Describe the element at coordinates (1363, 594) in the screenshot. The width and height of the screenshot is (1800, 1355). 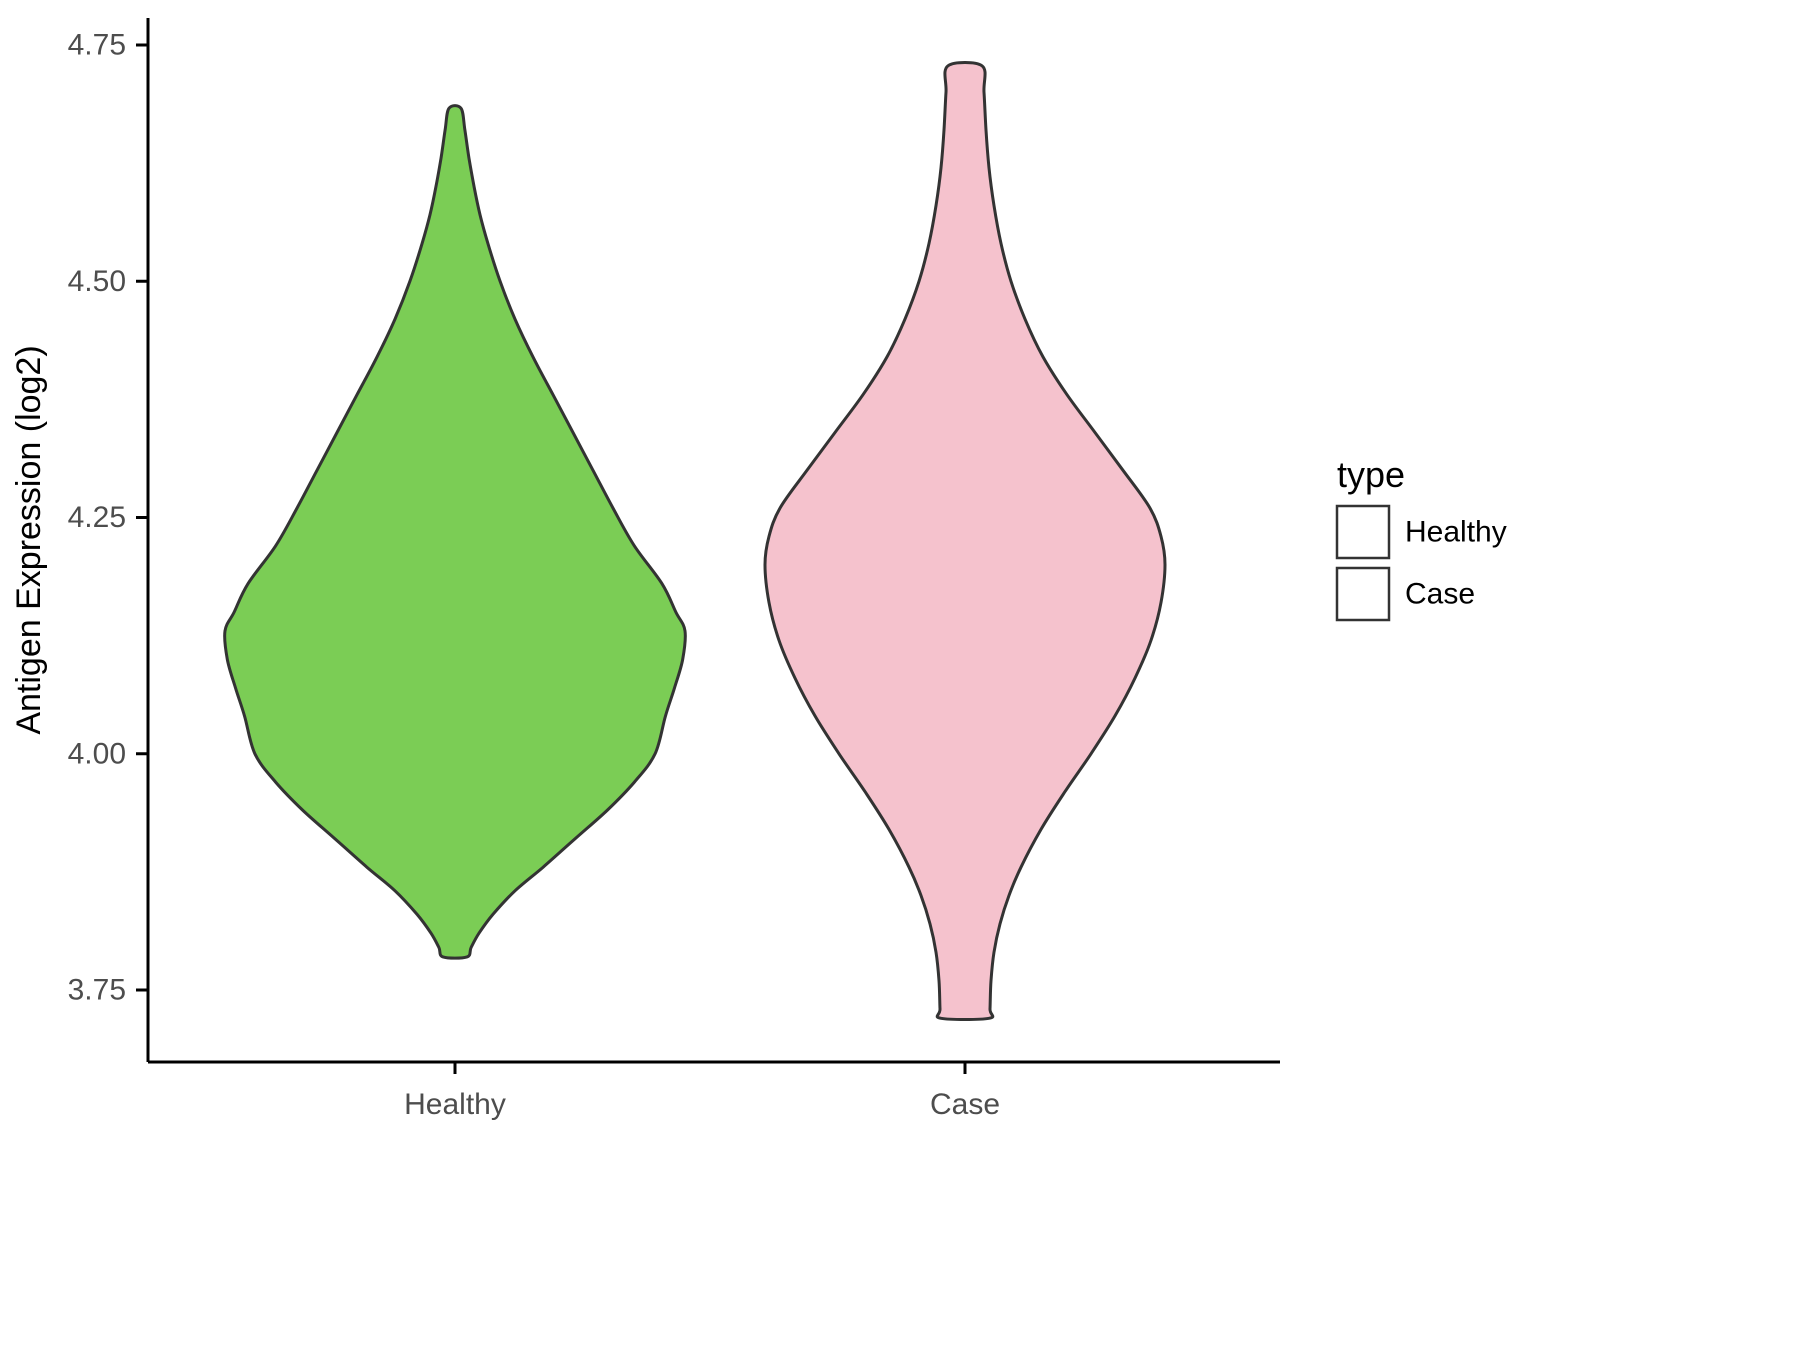
I see `legend-swatch-case` at that location.